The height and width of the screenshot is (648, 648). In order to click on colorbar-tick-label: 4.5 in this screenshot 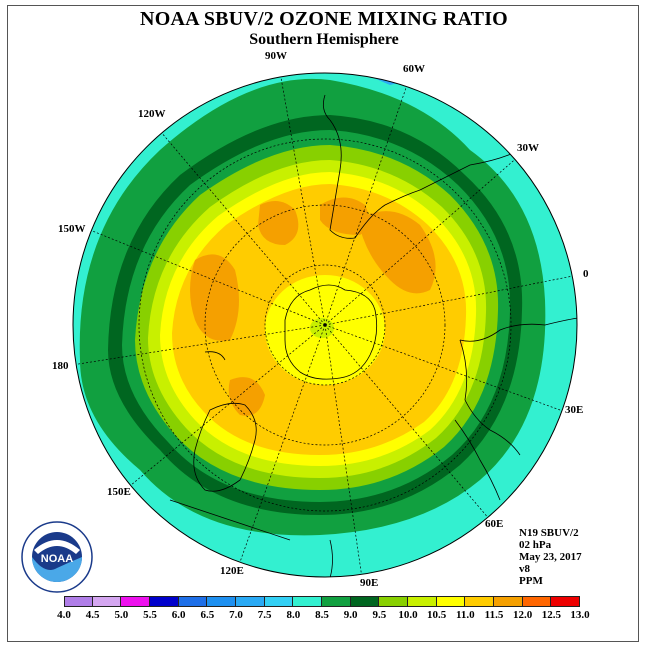, I will do `click(92, 615)`.